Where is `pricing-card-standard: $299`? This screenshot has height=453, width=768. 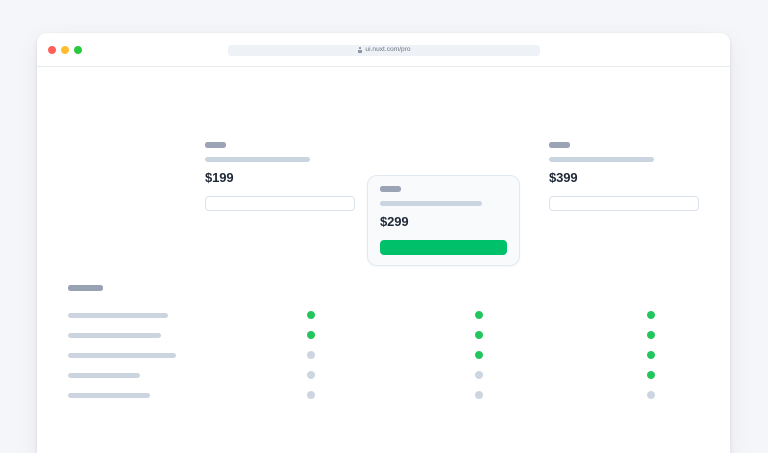
pricing-card-standard: $299 is located at coordinates (443, 220).